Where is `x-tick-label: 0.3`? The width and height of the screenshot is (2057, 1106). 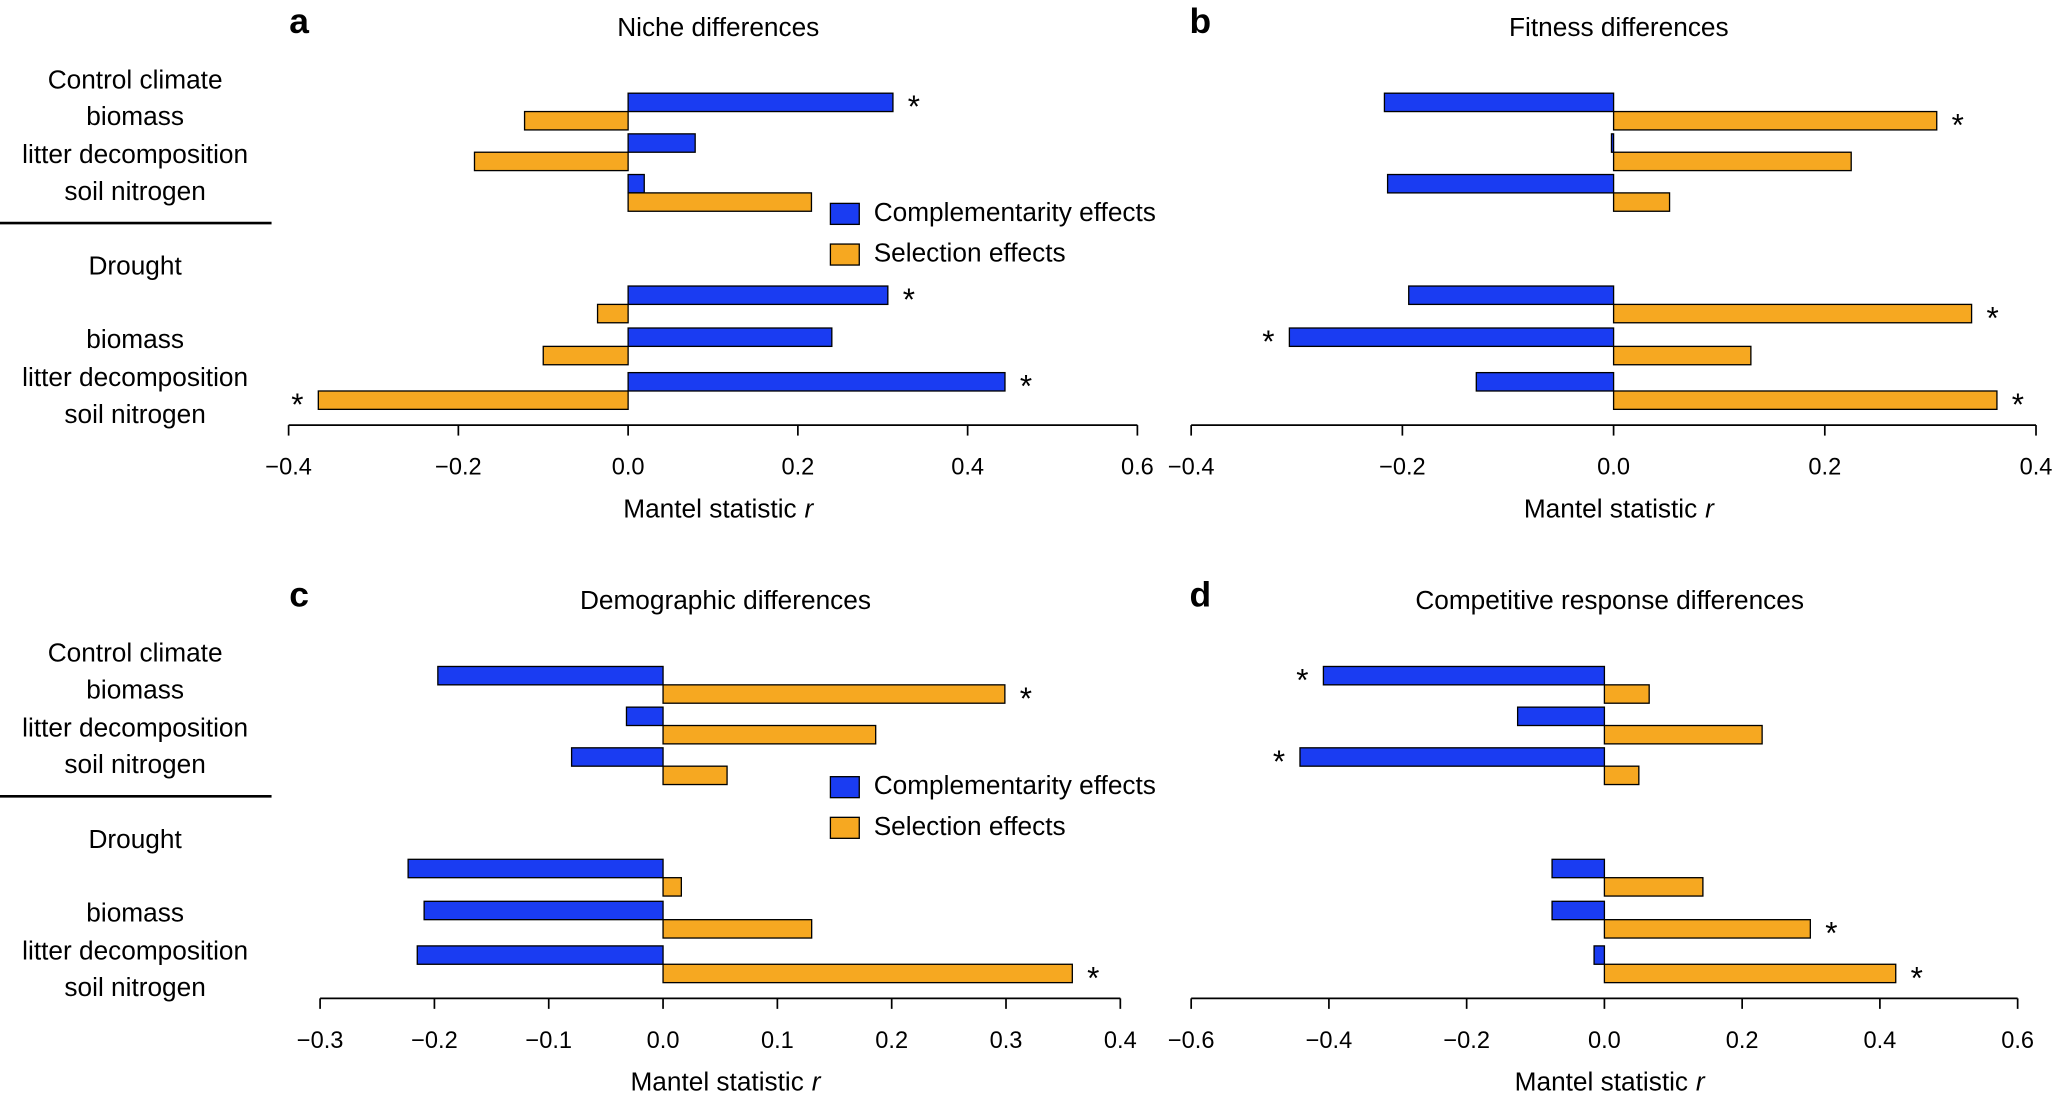 x-tick-label: 0.3 is located at coordinates (1006, 1041).